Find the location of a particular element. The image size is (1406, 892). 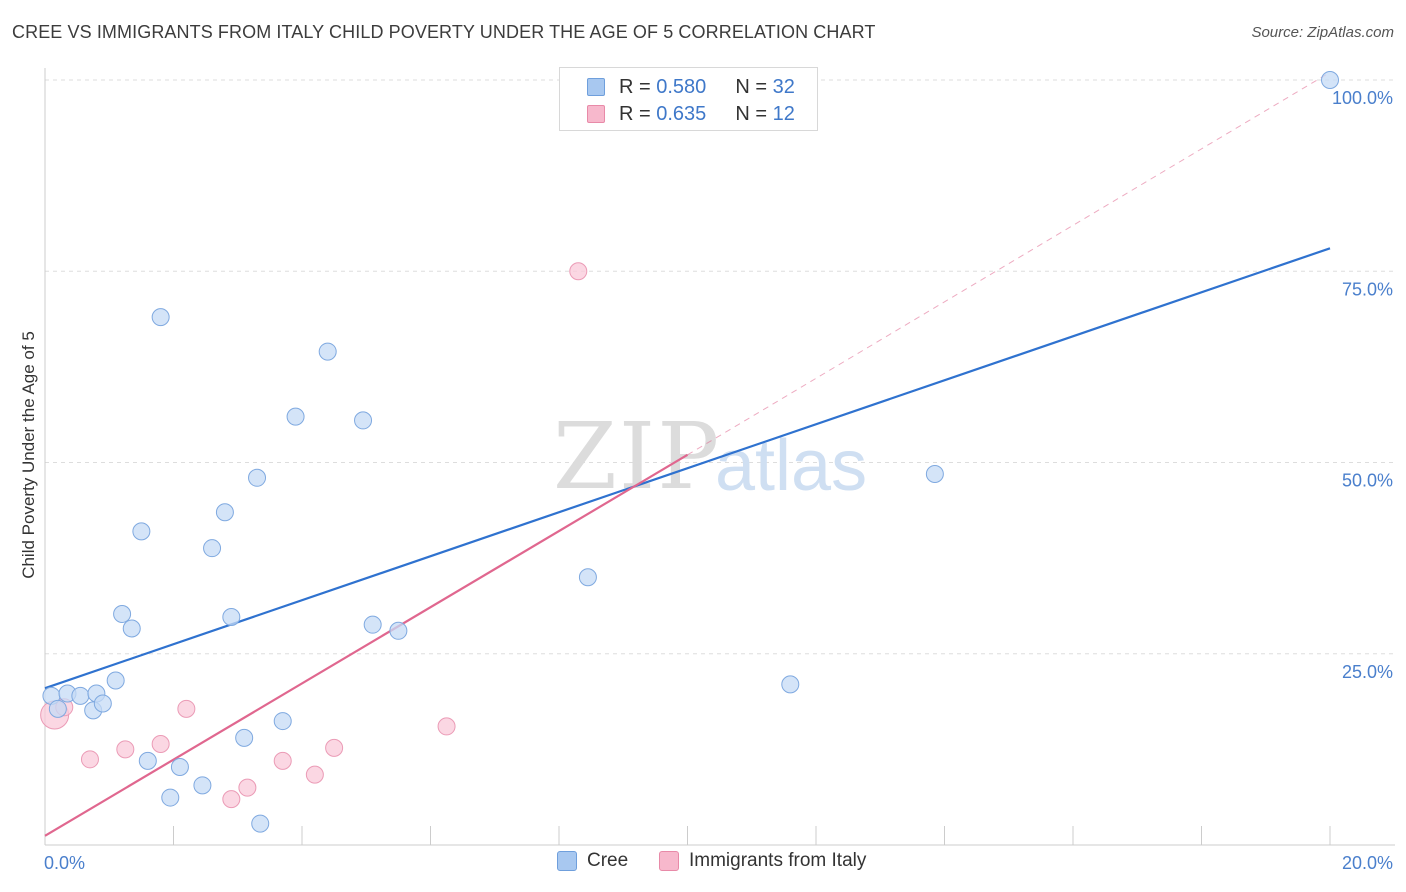

y-tick-labels: 25.0% 50.0% 75.0% 100.0% is located at coordinates (1362, 385).